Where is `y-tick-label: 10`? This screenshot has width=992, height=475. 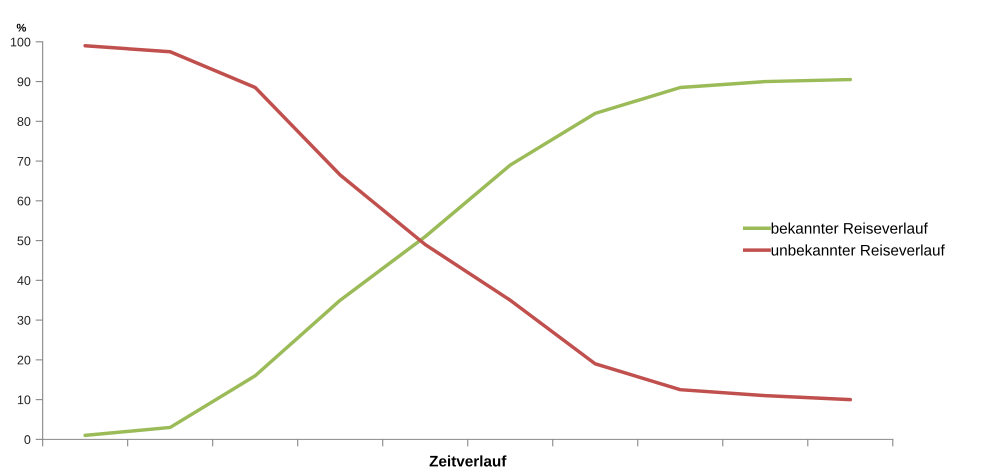 y-tick-label: 10 is located at coordinates (24, 399).